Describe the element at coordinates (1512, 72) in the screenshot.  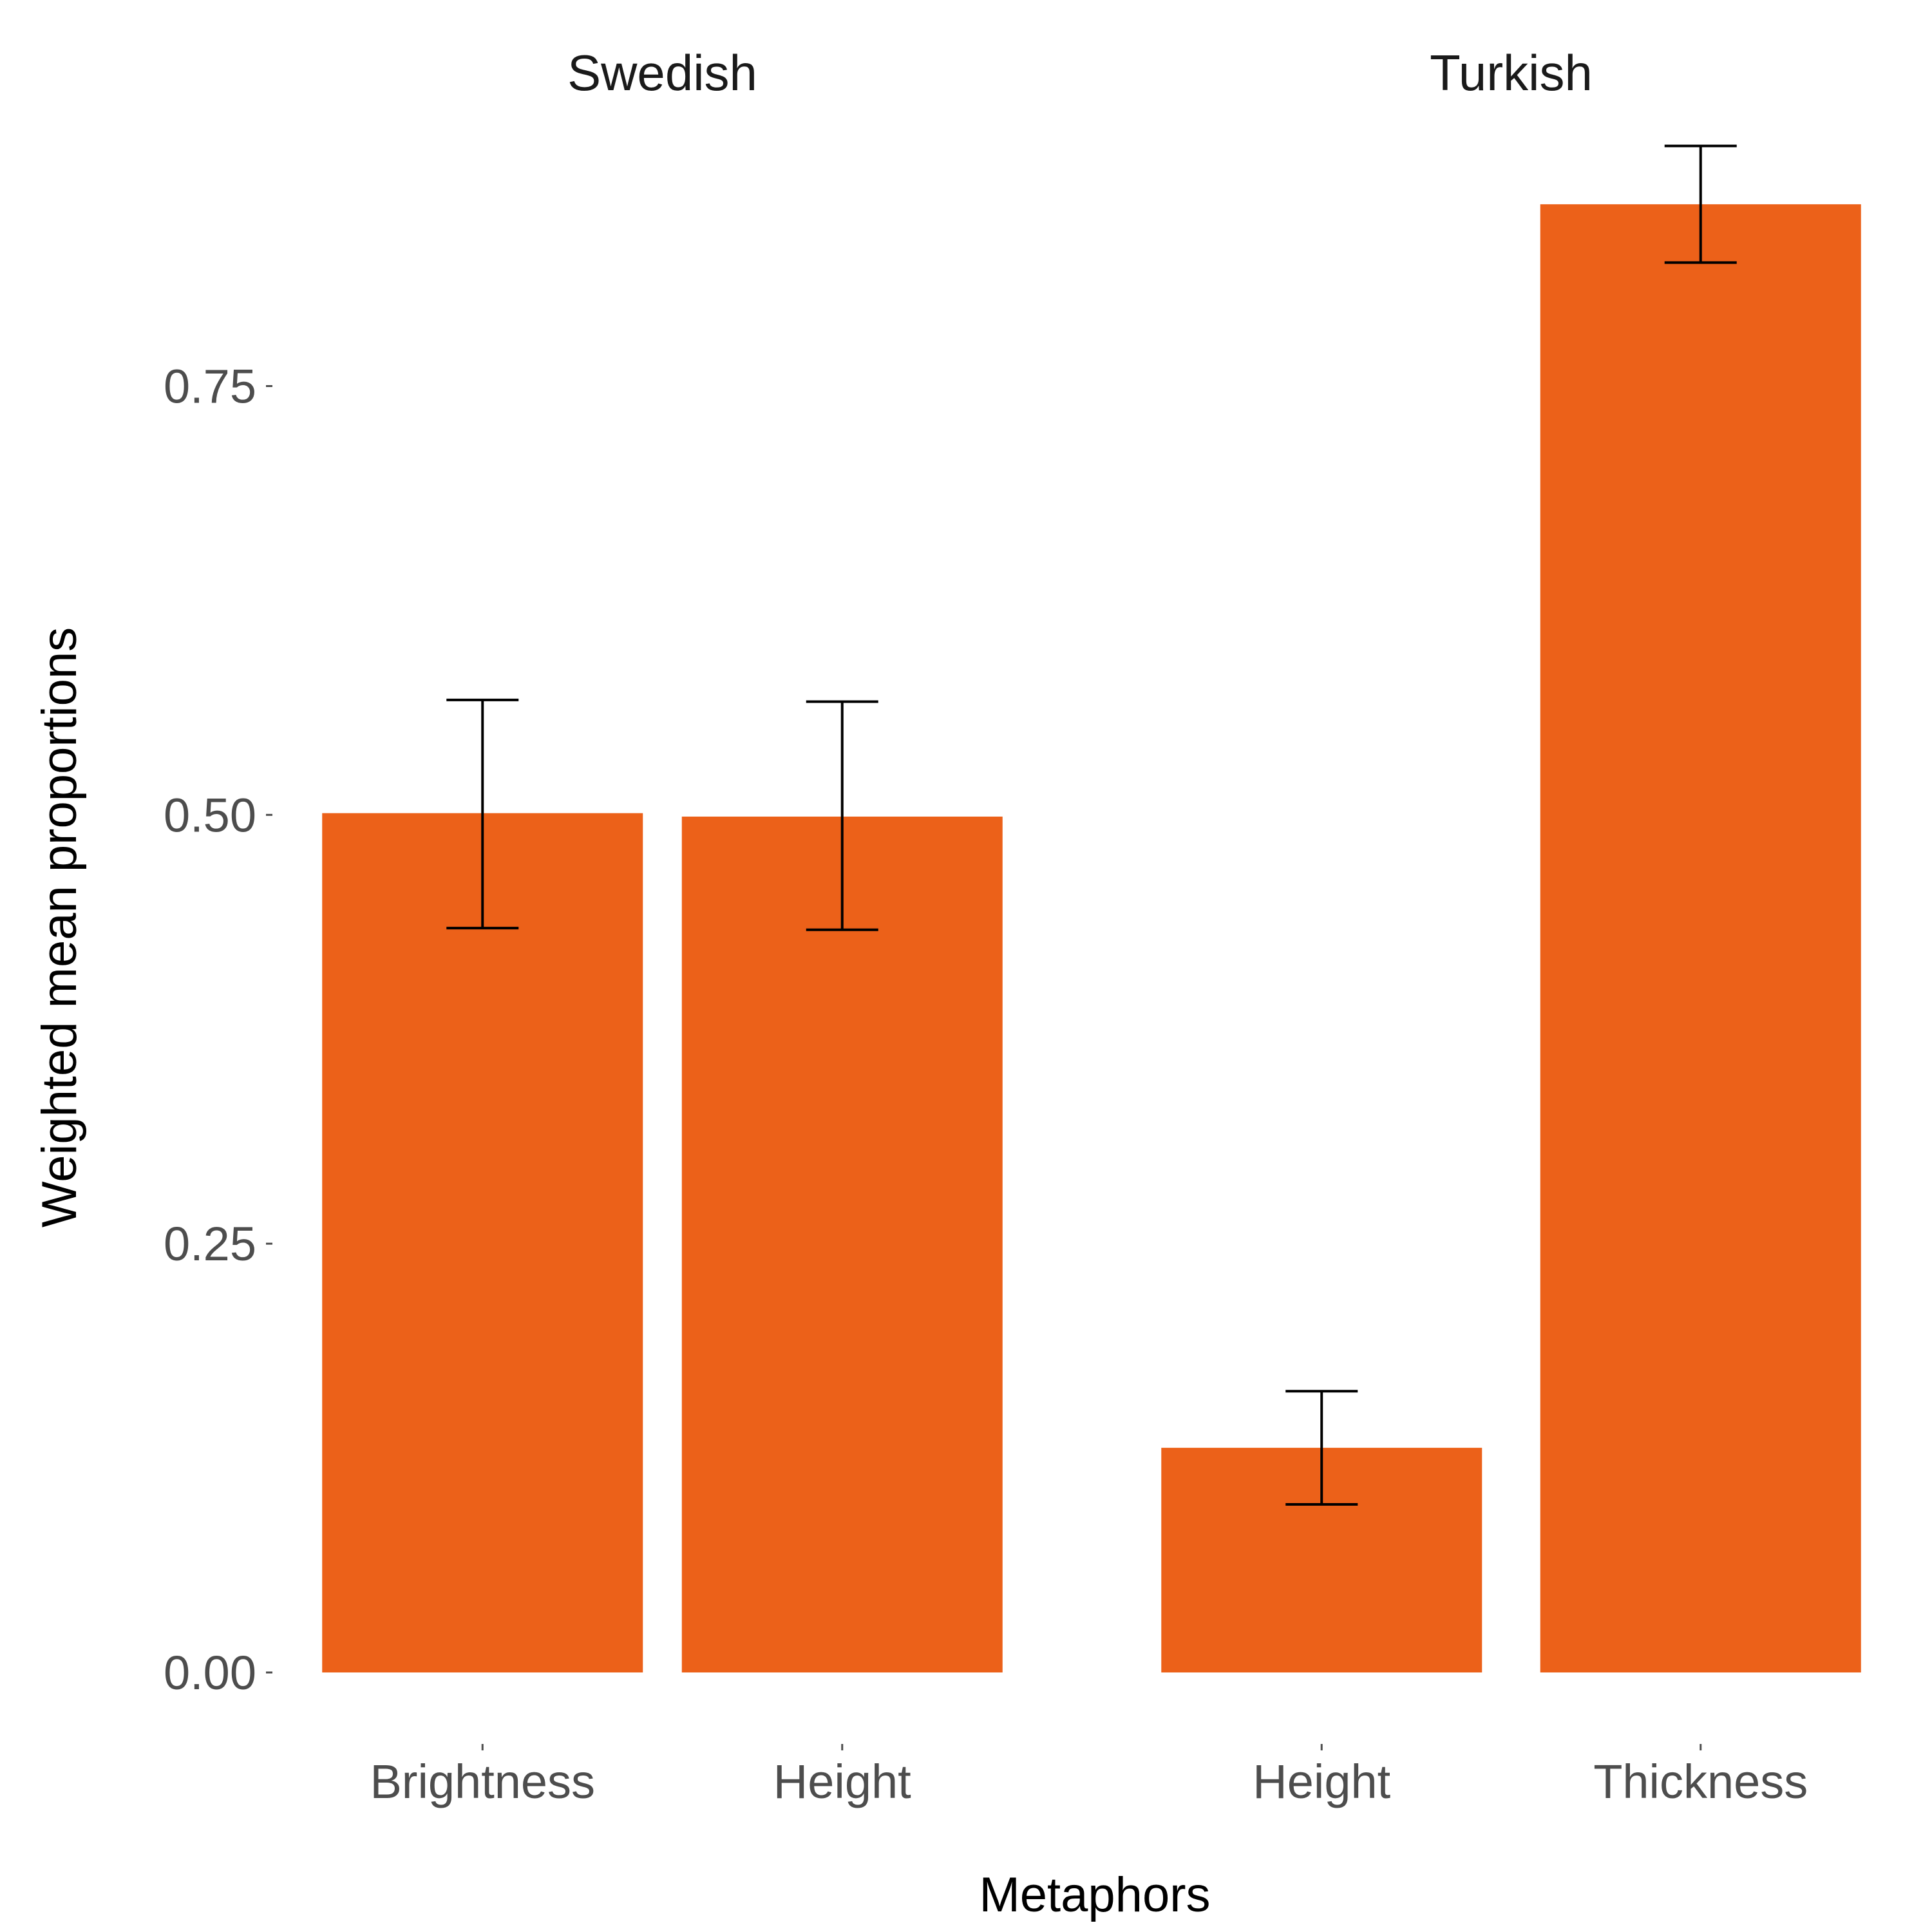
I see `facet-title: Turkish` at that location.